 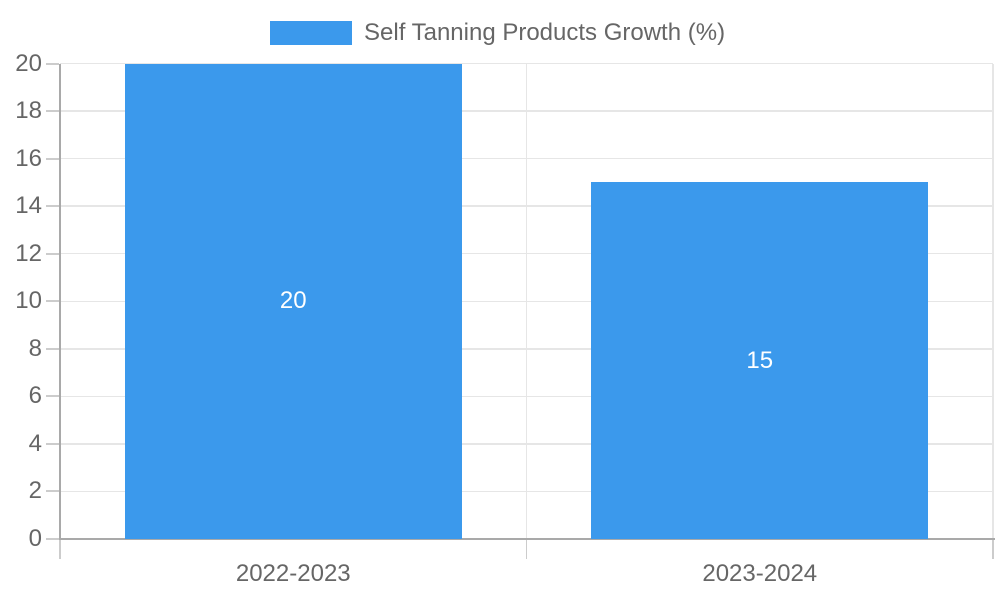 I want to click on y-tick-label: 10, so click(x=28, y=301).